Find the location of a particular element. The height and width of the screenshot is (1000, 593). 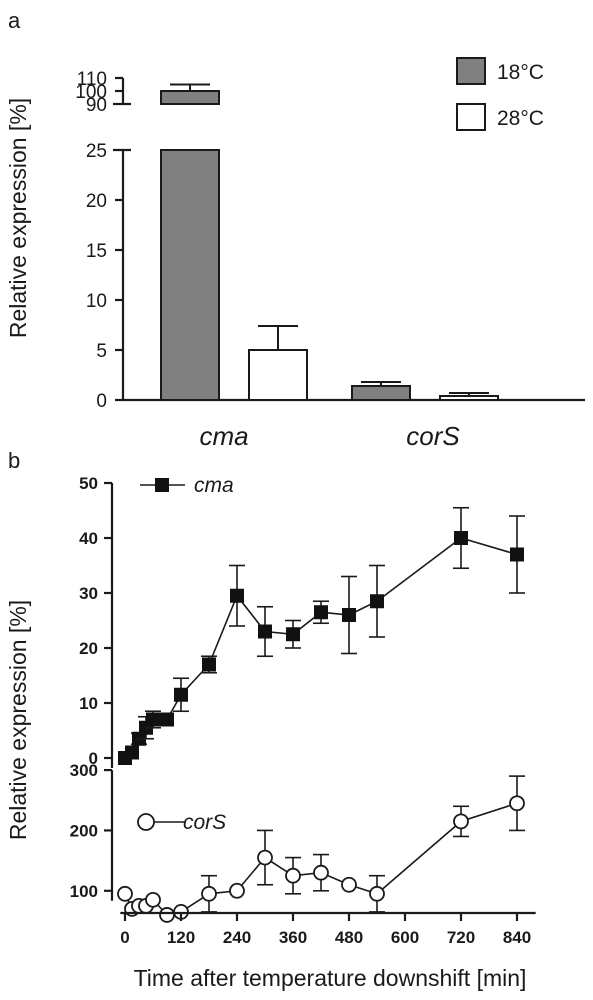

x-tick-label: 0 is located at coordinates (124, 937).